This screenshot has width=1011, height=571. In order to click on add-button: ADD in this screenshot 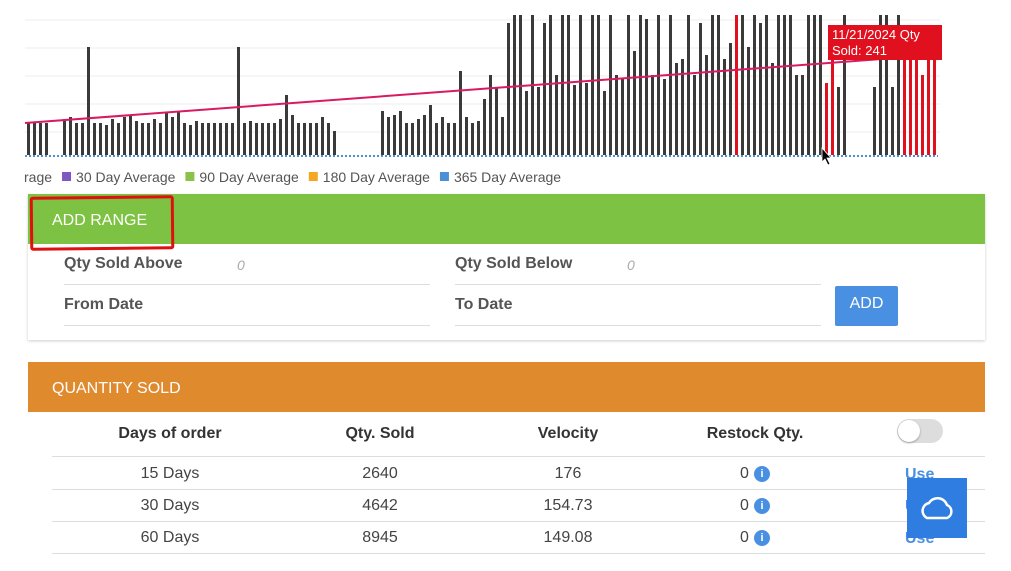, I will do `click(866, 306)`.